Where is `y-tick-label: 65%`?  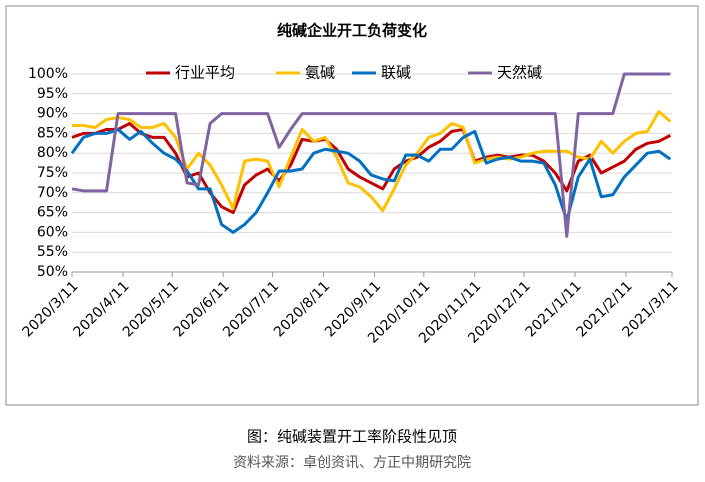
y-tick-label: 65% is located at coordinates (52, 213).